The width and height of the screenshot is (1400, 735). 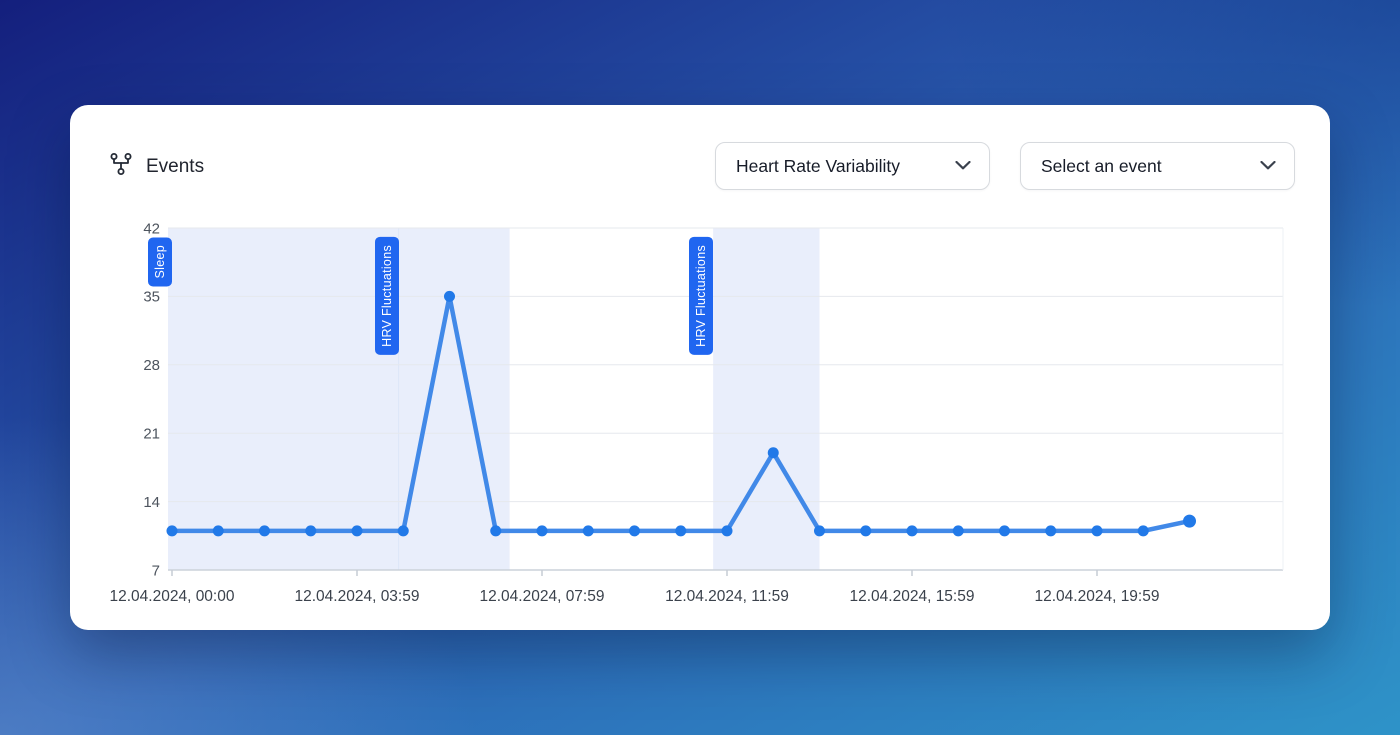 I want to click on card-header: Events, so click(x=156, y=166).